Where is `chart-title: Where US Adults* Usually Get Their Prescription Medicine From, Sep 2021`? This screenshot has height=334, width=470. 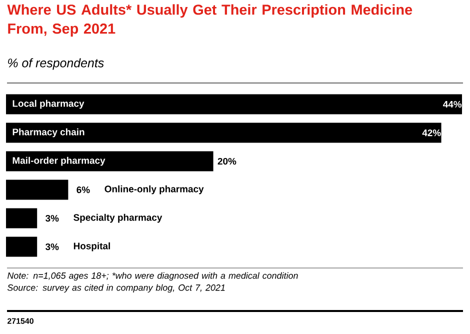 chart-title: Where US Adults* Usually Get Their Prescription Medicine From, Sep 2021 is located at coordinates (209, 20).